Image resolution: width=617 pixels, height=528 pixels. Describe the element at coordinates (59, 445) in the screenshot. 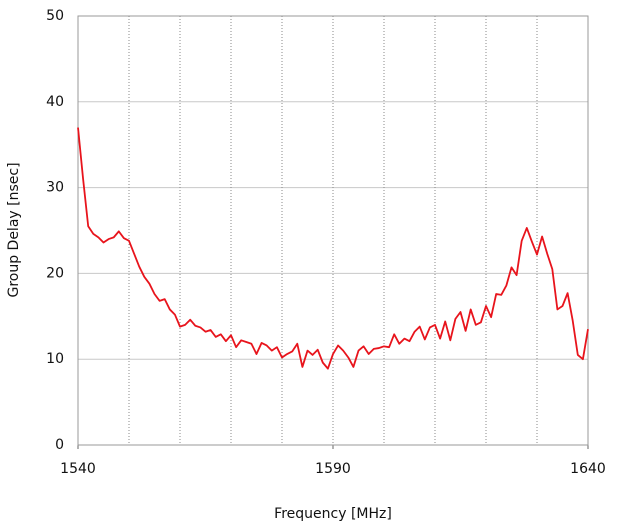

I see `y-tick-label: 0` at that location.